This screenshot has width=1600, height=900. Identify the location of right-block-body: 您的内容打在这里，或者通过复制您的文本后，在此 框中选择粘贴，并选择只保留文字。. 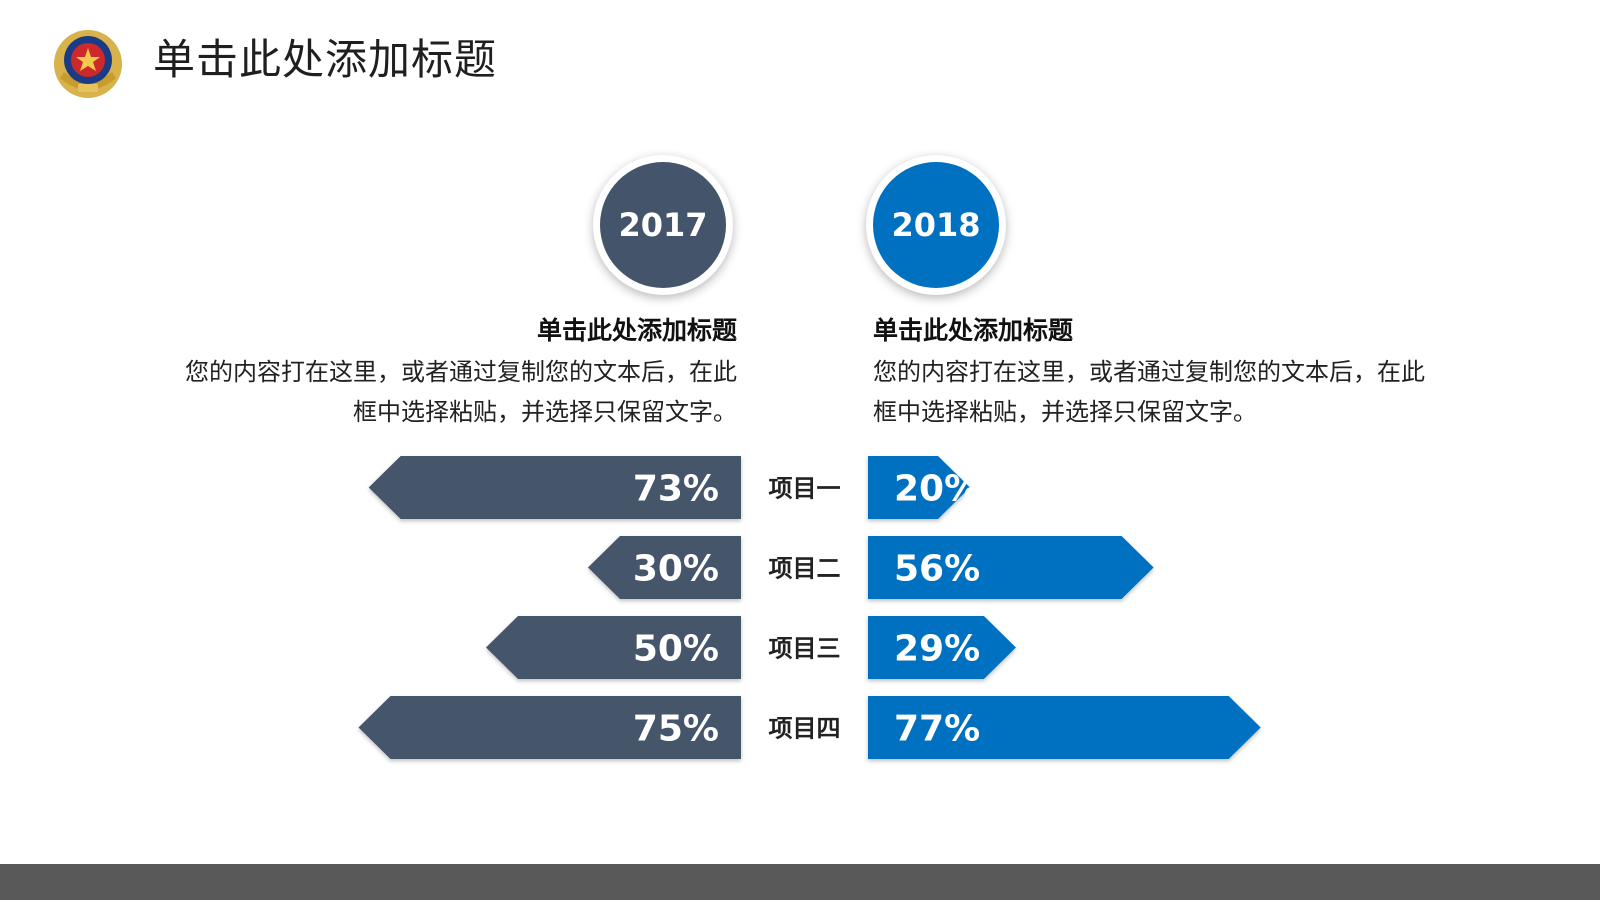
(1183, 392).